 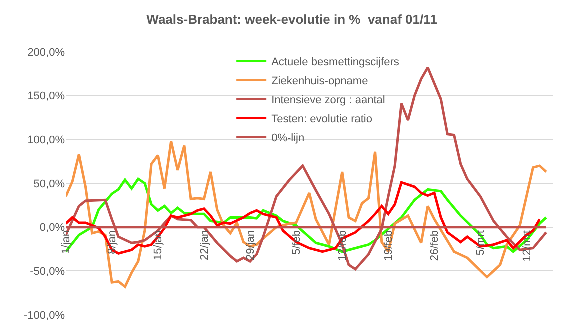 What do you see at coordinates (204, 245) in the screenshot?
I see `x-tick-label: 22/jan` at bounding box center [204, 245].